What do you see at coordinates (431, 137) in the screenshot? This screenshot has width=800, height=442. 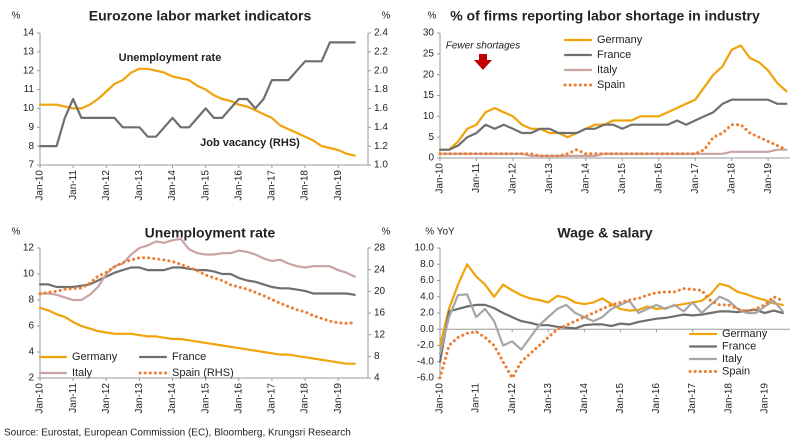 I see `y-tick-label: 5` at bounding box center [431, 137].